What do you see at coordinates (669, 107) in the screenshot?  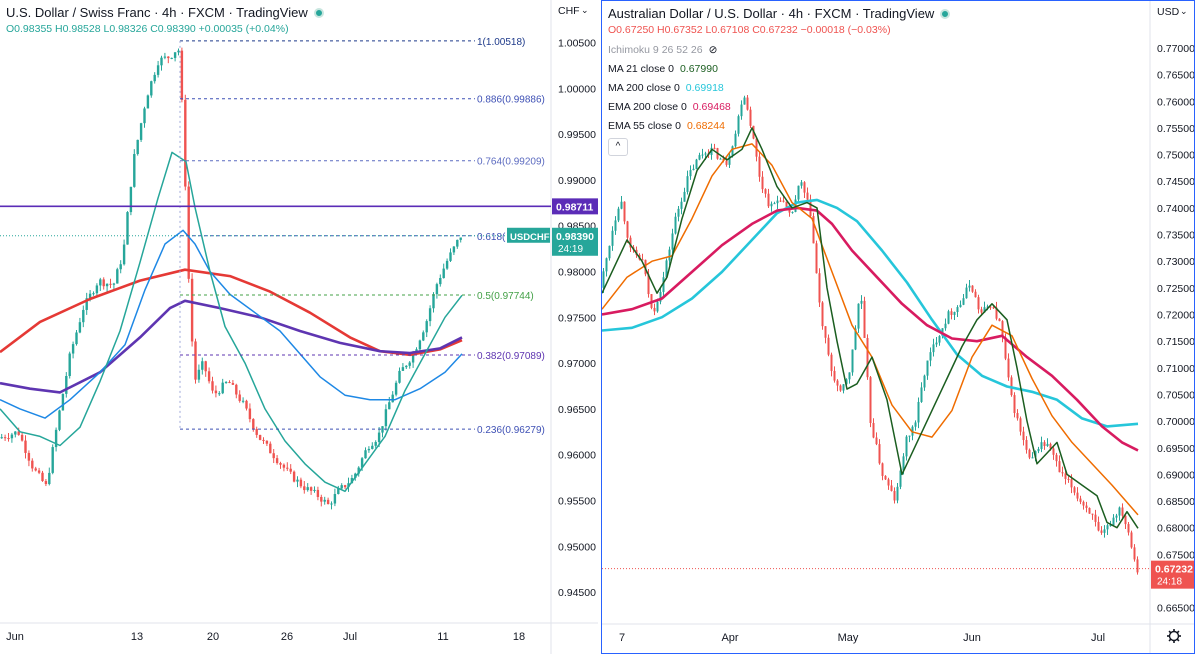 I see `indicator-ema200: EMA 200 close 0 0.69468` at bounding box center [669, 107].